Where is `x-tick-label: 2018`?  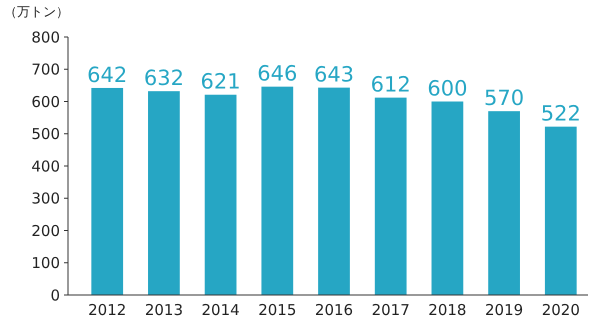 x-tick-label: 2018 is located at coordinates (447, 310).